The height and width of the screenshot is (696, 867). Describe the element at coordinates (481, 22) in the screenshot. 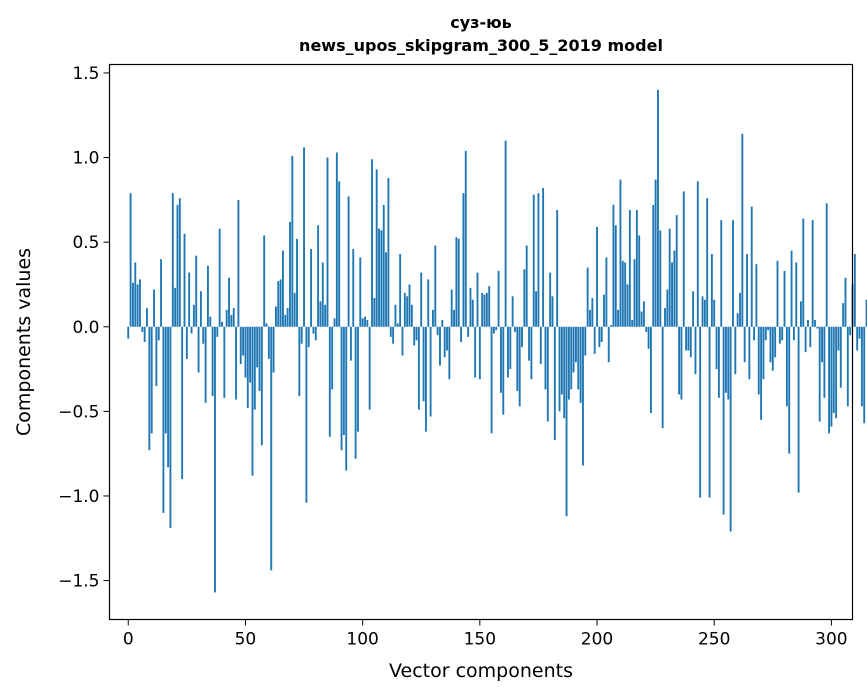

I see `chart-title-line-1: суз-юь` at that location.